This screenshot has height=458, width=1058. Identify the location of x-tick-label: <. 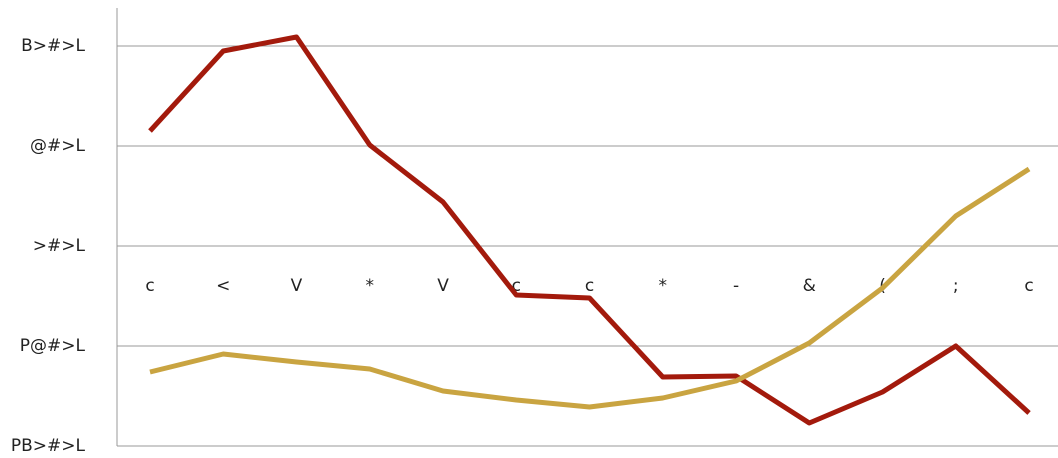
(223, 286).